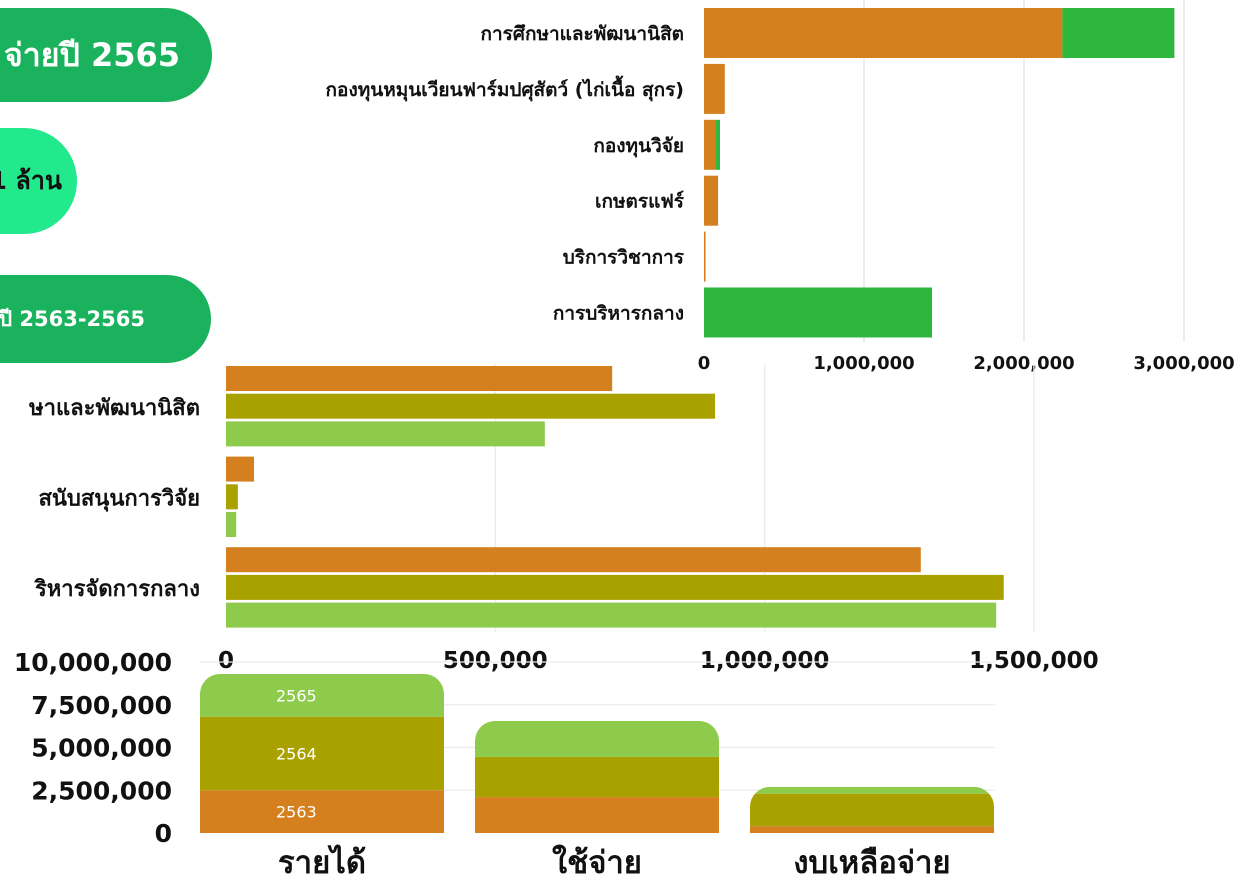 The height and width of the screenshot is (885, 1241). I want to click on category-label: ษาและพัฒนานิสิต, so click(114, 408).